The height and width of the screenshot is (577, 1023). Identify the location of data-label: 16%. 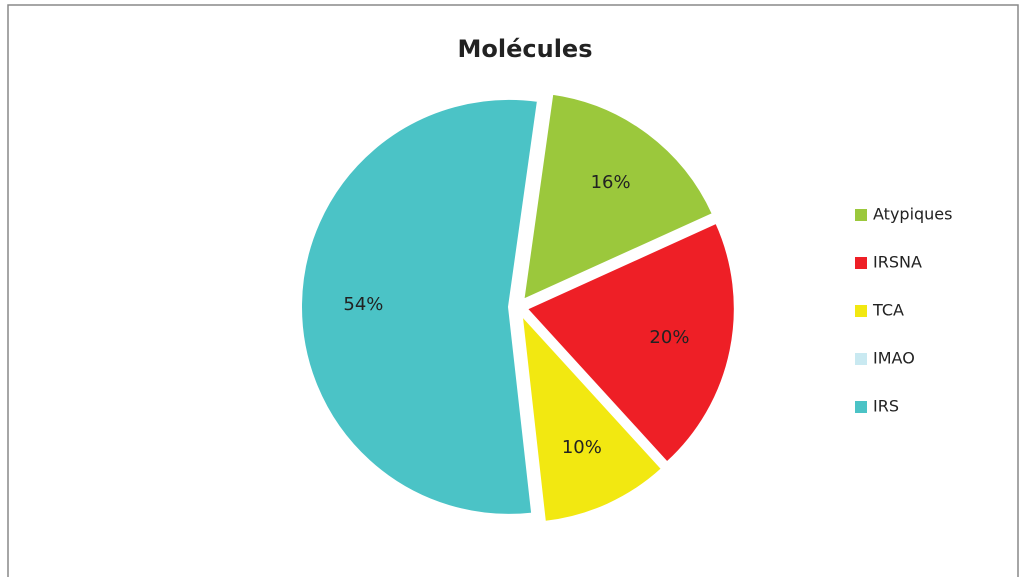
(611, 182).